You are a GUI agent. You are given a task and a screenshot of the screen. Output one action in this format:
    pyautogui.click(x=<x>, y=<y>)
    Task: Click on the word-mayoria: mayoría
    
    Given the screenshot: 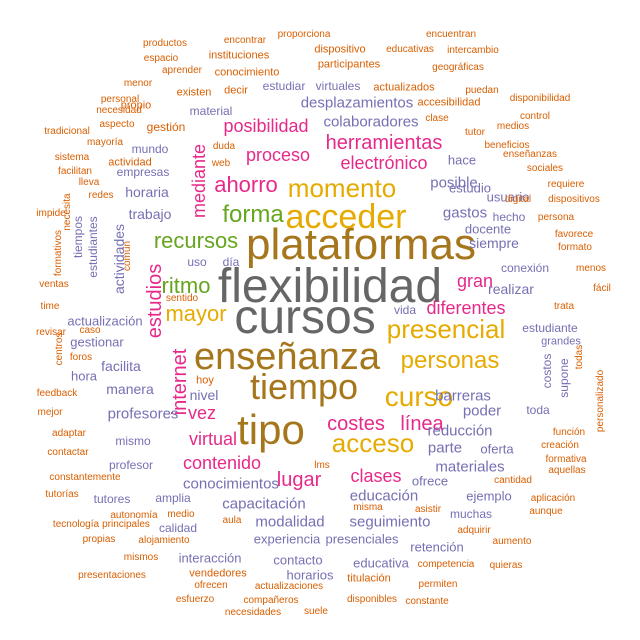 What is the action you would take?
    pyautogui.click(x=105, y=142)
    